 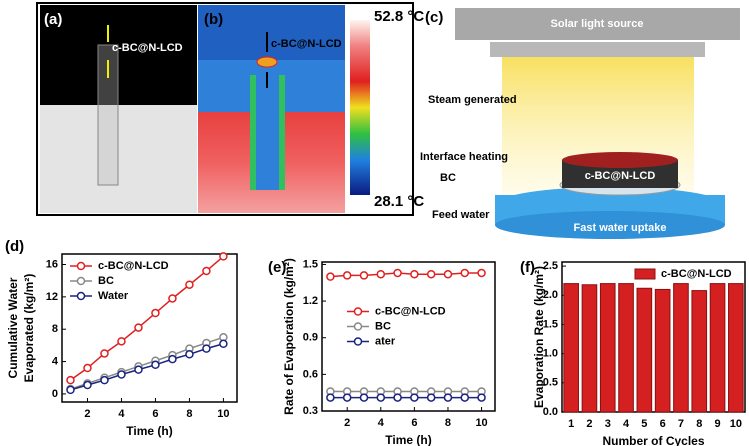 I want to click on y-tick-label: 1.2, so click(x=310, y=301).